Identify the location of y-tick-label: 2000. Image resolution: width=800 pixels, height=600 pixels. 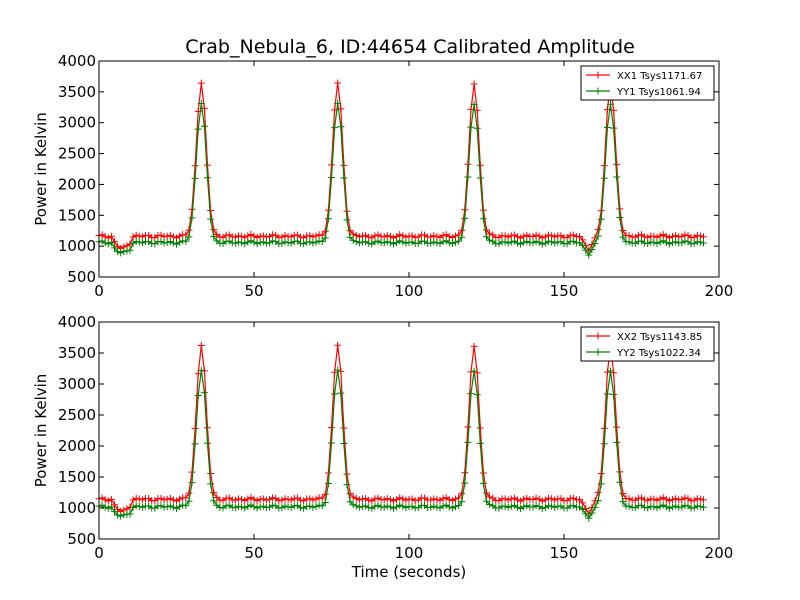
(77, 446).